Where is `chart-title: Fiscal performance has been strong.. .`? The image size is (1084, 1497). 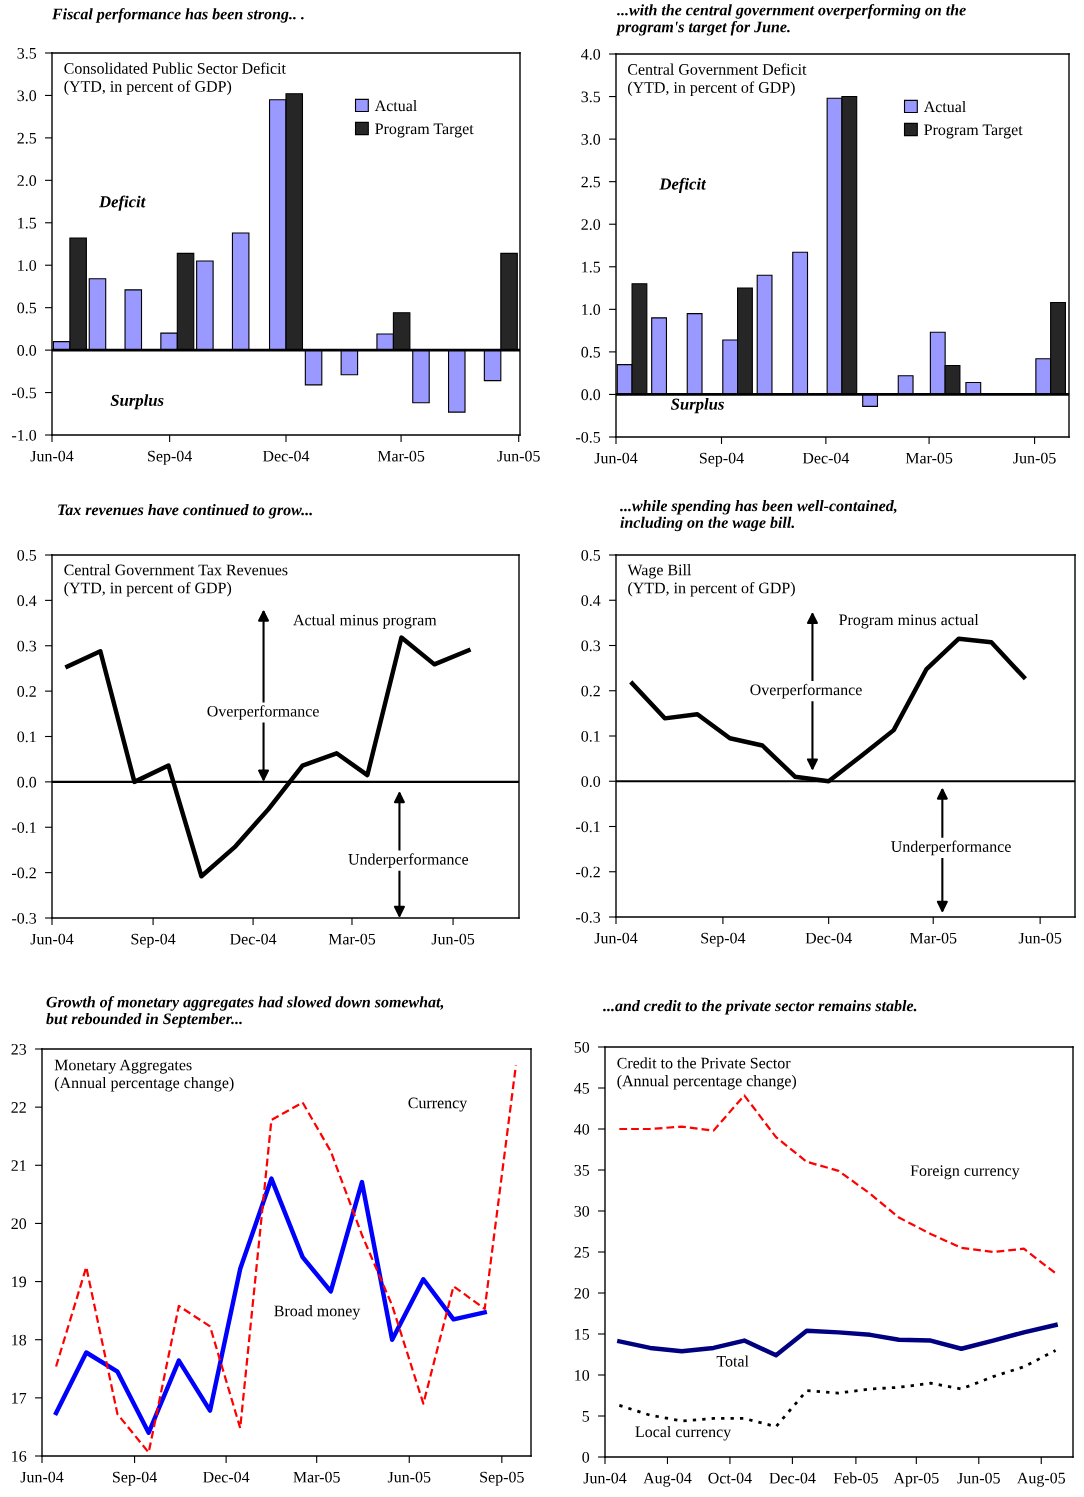 chart-title: Fiscal performance has been strong.. . is located at coordinates (177, 15).